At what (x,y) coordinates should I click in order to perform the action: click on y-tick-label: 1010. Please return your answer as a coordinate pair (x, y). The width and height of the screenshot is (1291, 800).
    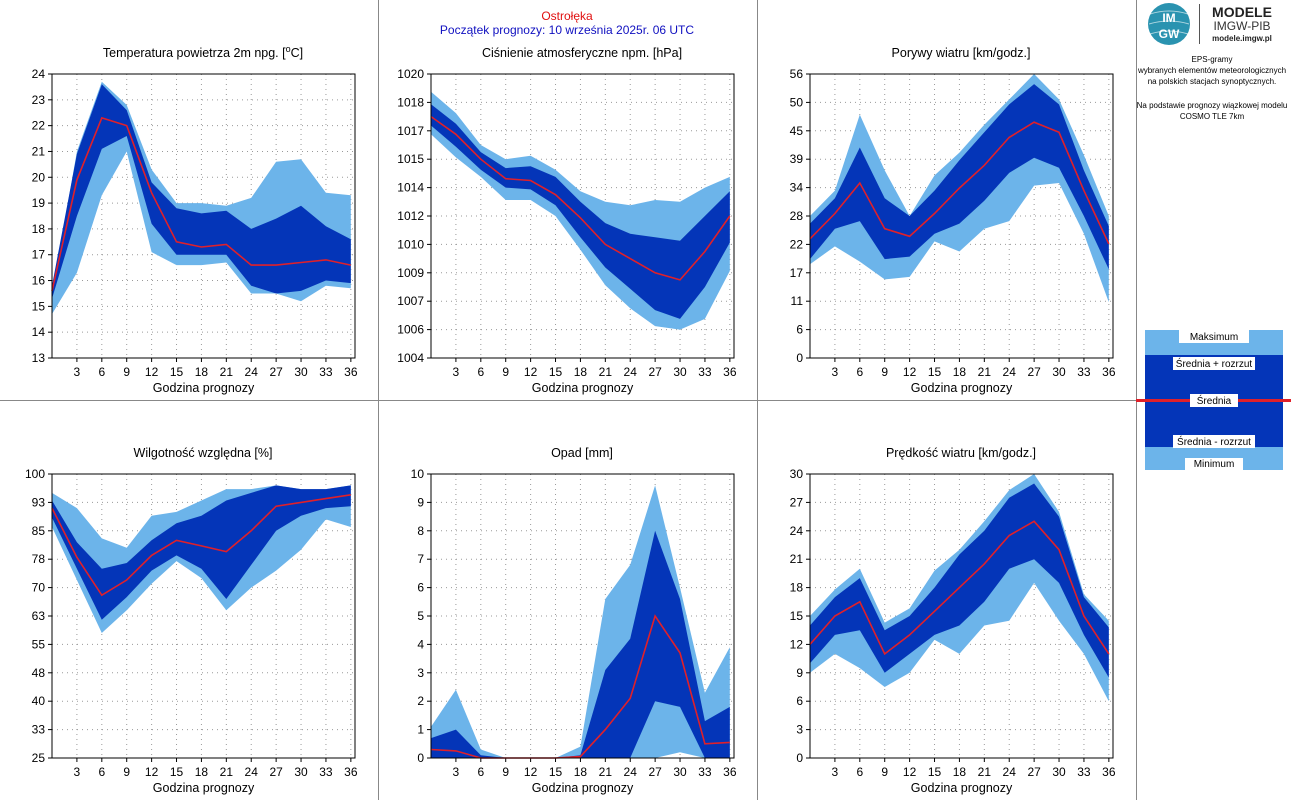
    Looking at the image, I should click on (410, 244).